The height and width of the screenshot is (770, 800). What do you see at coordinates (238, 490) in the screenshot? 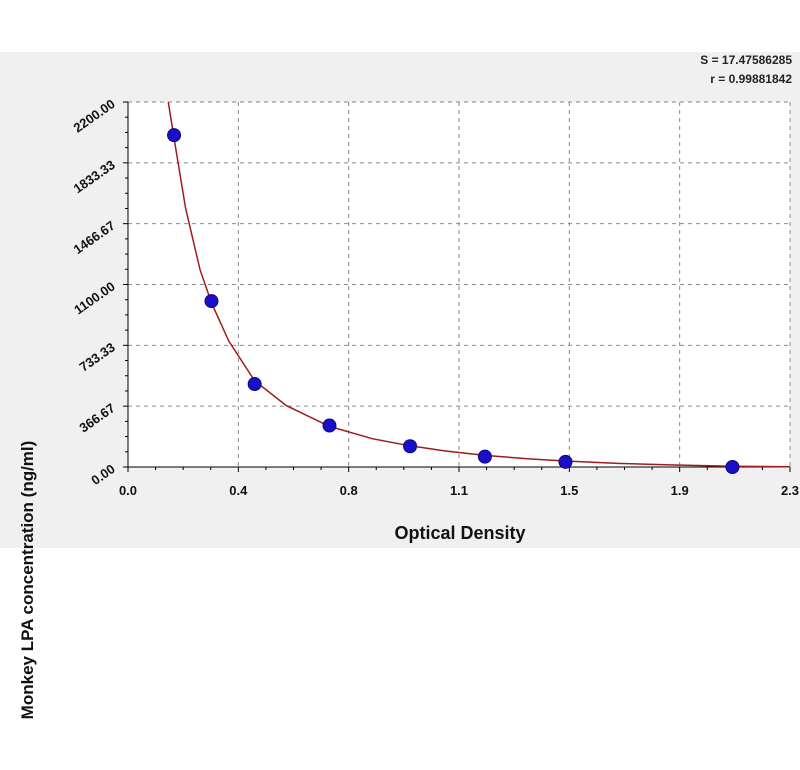
I see `x-tick-label: 0.4` at bounding box center [238, 490].